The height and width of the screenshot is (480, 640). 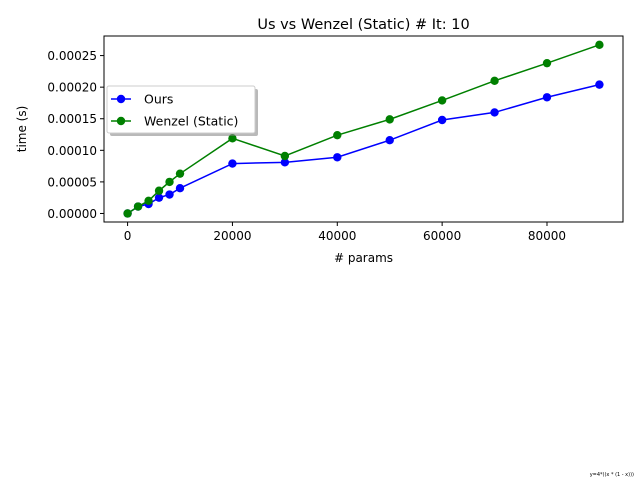 What do you see at coordinates (72, 182) in the screenshot?
I see `y-tick-label: 0.00005` at bounding box center [72, 182].